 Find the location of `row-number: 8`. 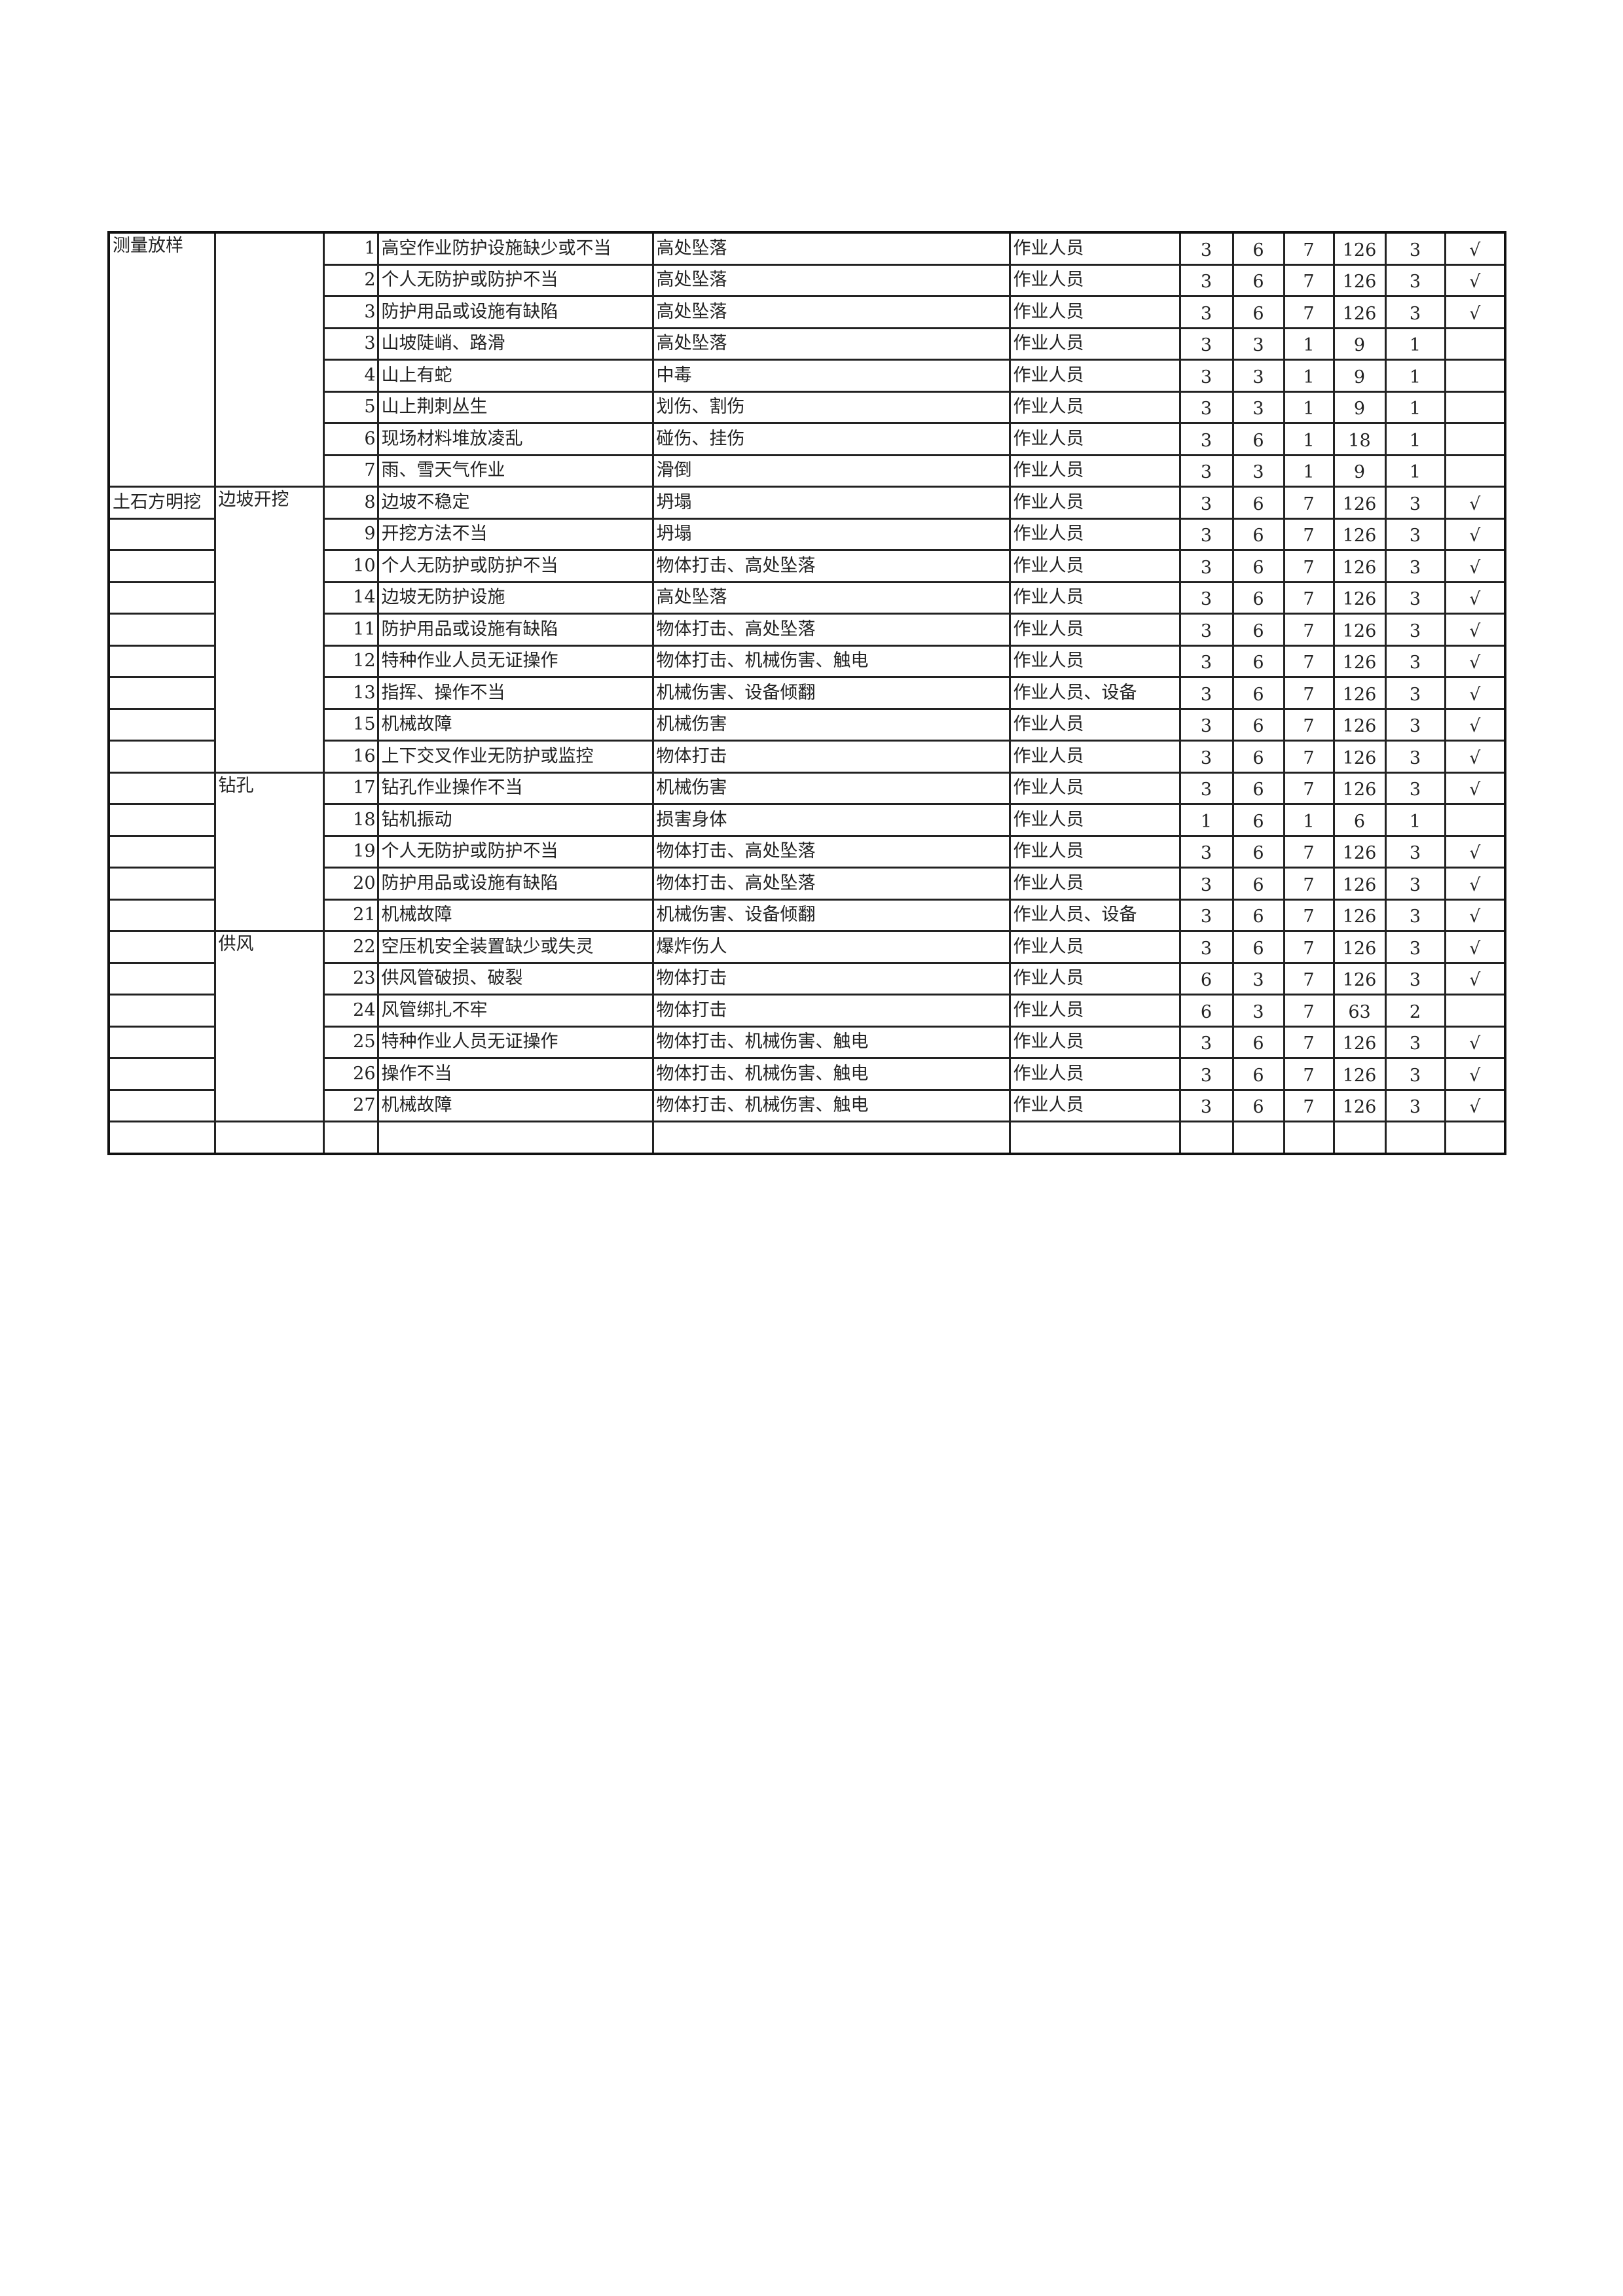

row-number: 8 is located at coordinates (350, 503).